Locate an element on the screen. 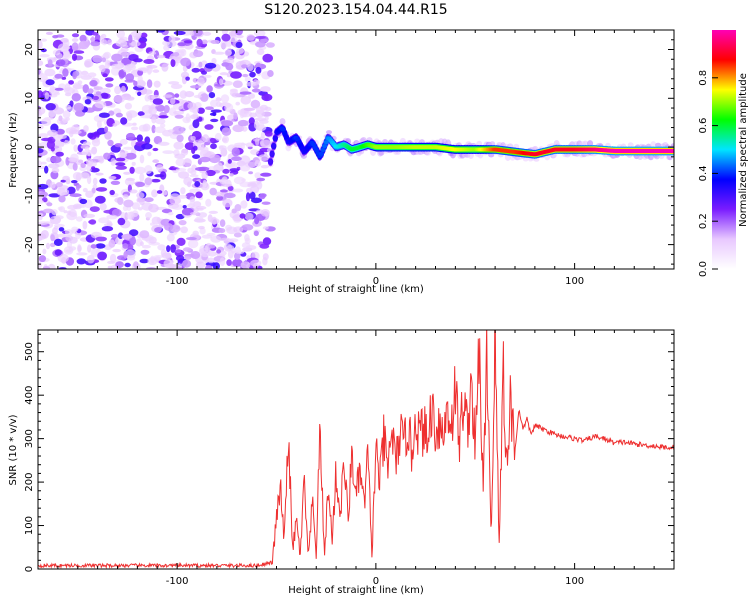 The height and width of the screenshot is (604, 750). spectrogram-x-tick-label: -100 is located at coordinates (177, 281).